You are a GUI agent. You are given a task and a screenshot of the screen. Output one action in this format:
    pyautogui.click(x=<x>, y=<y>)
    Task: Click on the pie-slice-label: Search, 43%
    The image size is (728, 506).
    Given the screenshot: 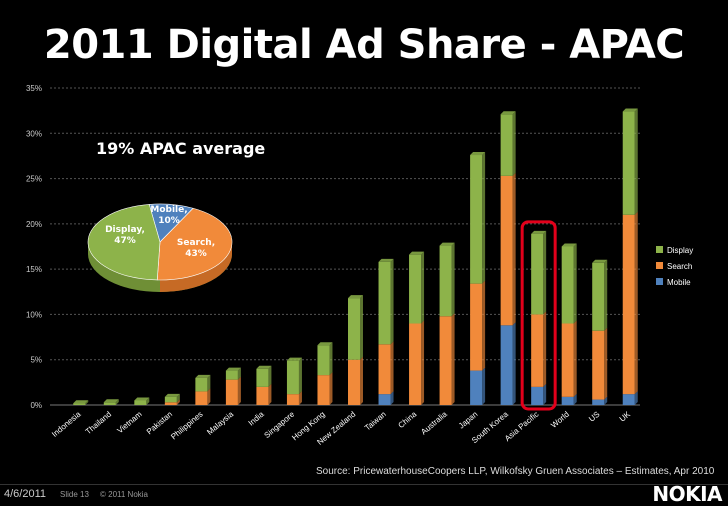 What is the action you would take?
    pyautogui.click(x=196, y=248)
    